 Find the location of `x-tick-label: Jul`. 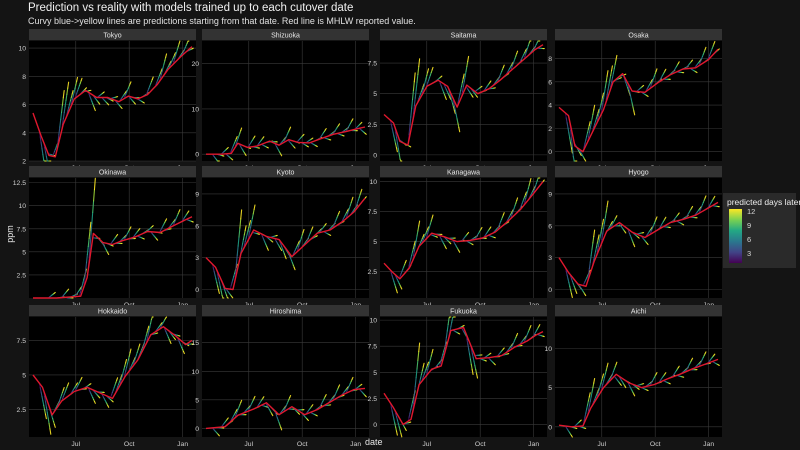

x-tick-label: Jul is located at coordinates (601, 444).